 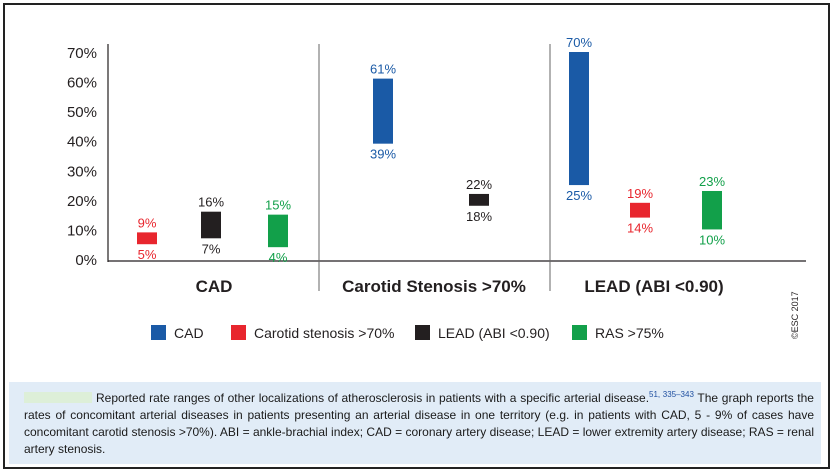 What do you see at coordinates (640, 193) in the screenshot?
I see `data-label-high: 19%` at bounding box center [640, 193].